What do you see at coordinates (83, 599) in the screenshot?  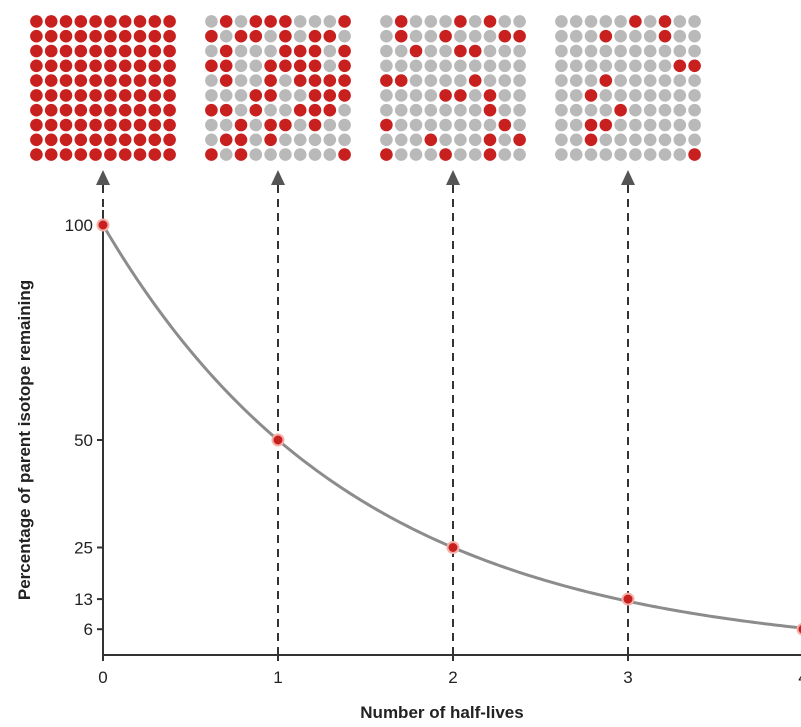 I see `y-tick-label: 13` at bounding box center [83, 599].